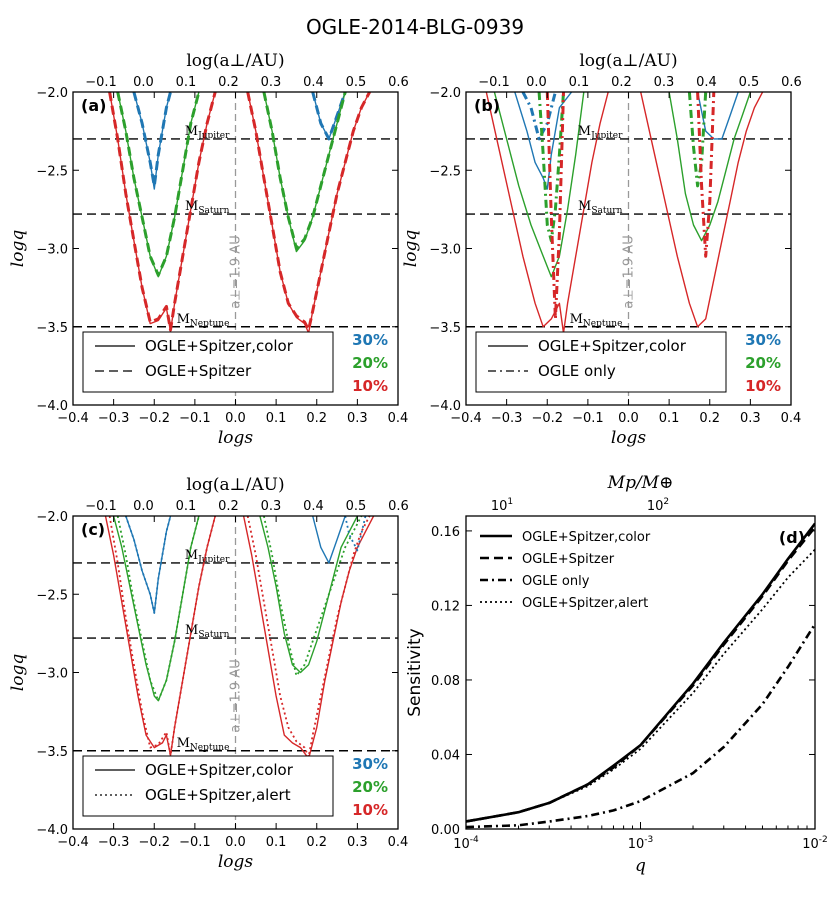  What do you see at coordinates (750, 418) in the screenshot?
I see `x-tick-label: 0.3` at bounding box center [750, 418].